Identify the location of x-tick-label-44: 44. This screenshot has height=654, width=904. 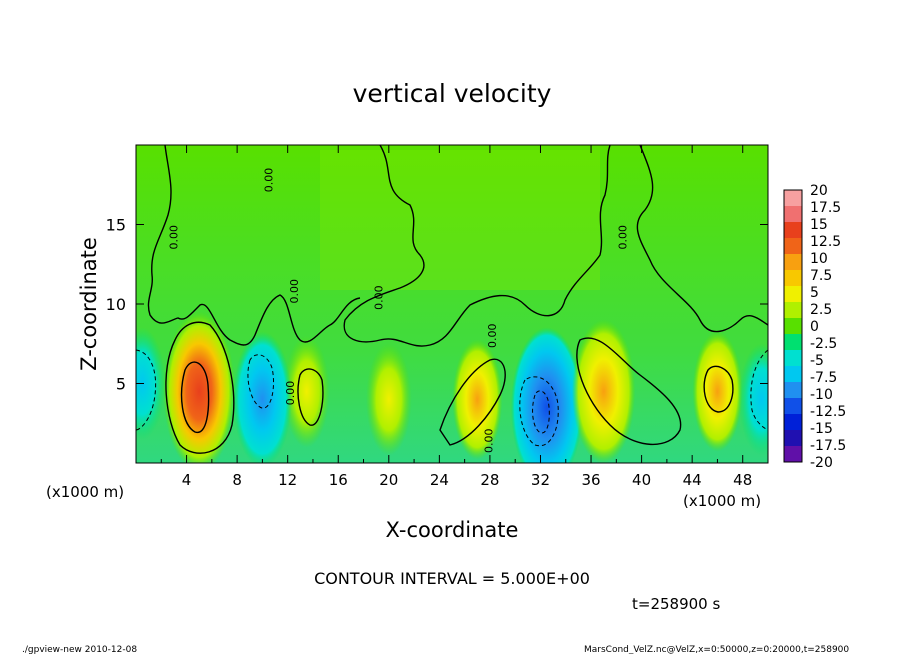
(692, 480).